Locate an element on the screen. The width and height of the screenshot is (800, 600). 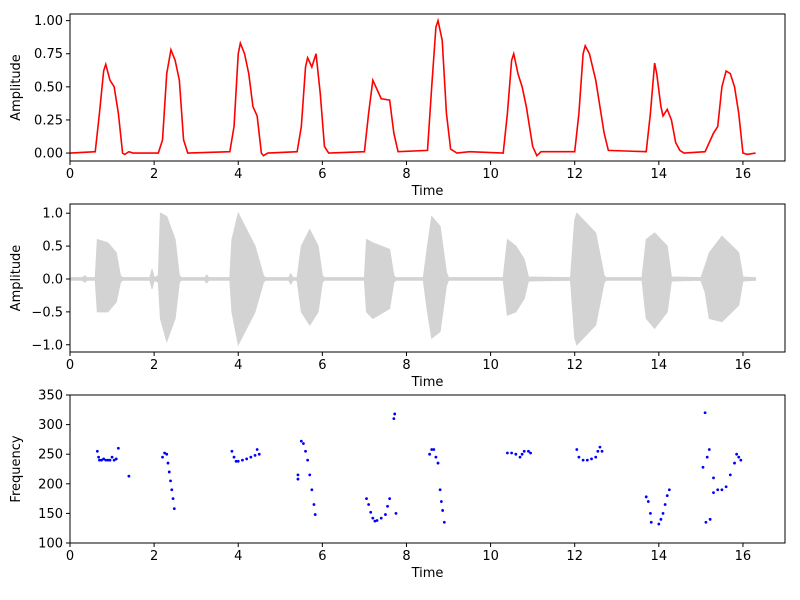
x-tick-label: 12 is located at coordinates (574, 556).